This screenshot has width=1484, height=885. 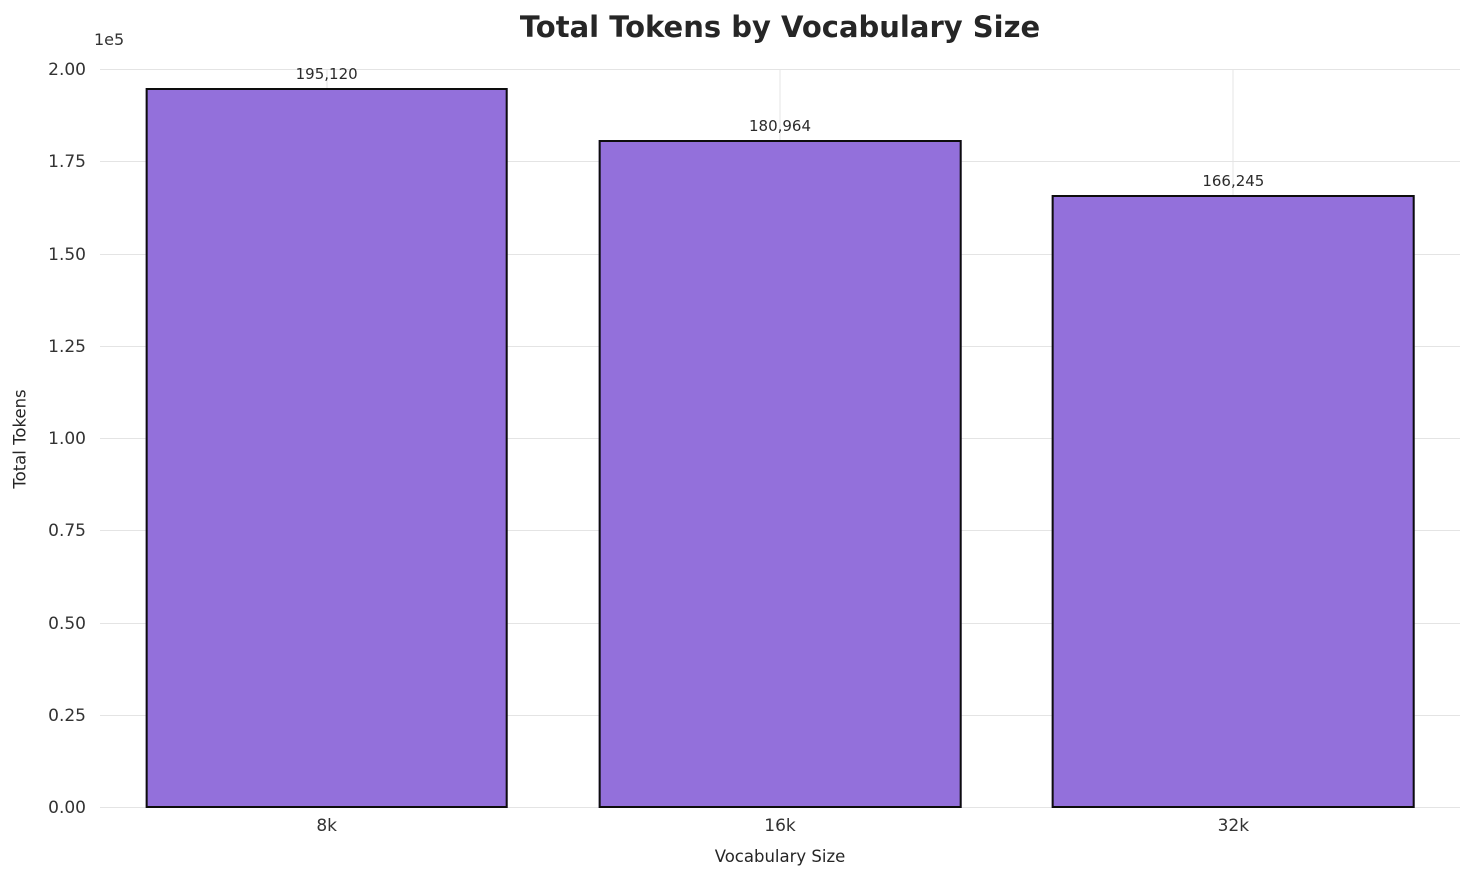 I want to click on chart-title: Total Tokens by Vocabulary Size, so click(x=780, y=27).